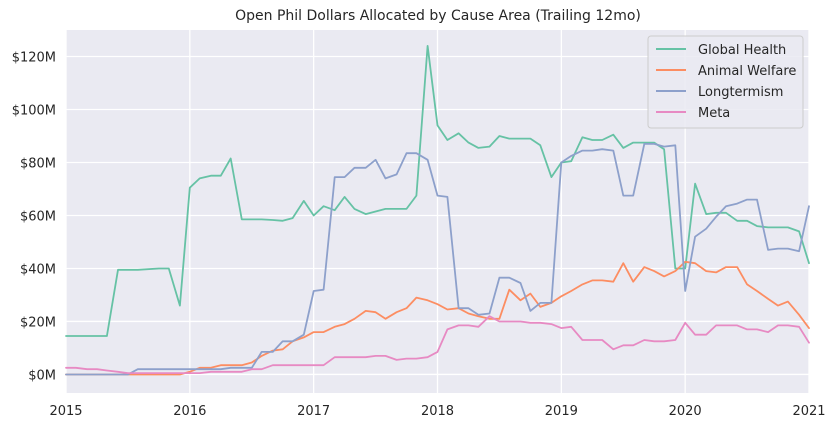 This screenshot has height=431, width=837. What do you see at coordinates (189, 411) in the screenshot?
I see `x-tick-label: 2016` at bounding box center [189, 411].